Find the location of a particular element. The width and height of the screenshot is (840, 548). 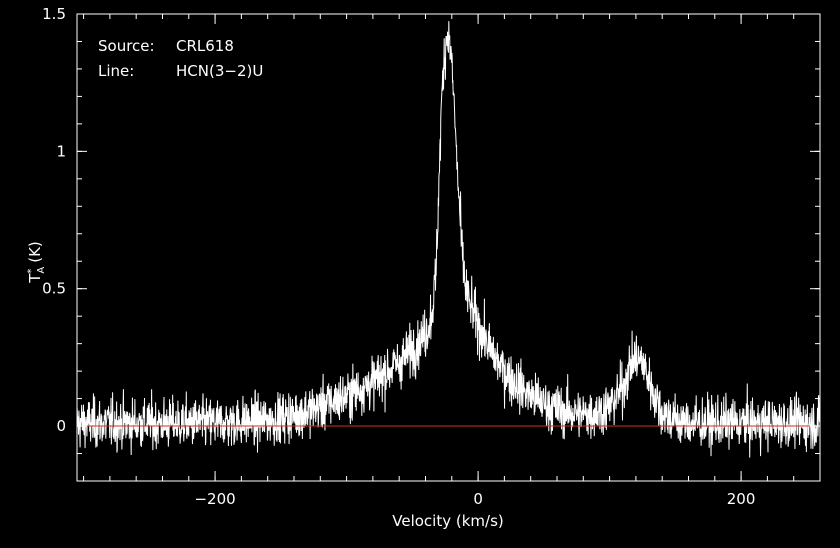

line-value: HCN(3−2)U is located at coordinates (219, 71).